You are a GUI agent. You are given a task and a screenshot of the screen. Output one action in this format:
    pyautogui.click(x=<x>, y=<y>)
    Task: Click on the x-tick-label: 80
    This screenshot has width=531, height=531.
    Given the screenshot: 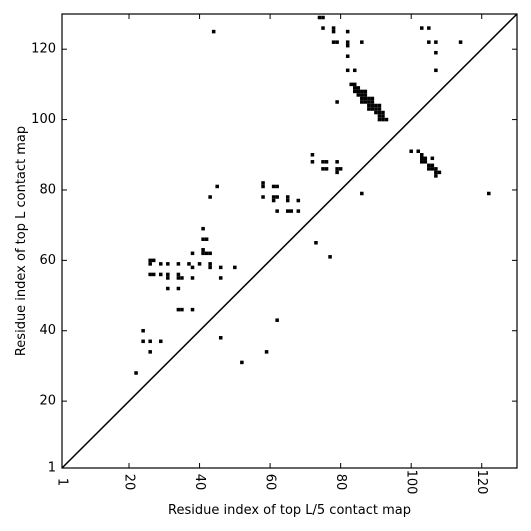 What is the action you would take?
    pyautogui.click(x=340, y=482)
    